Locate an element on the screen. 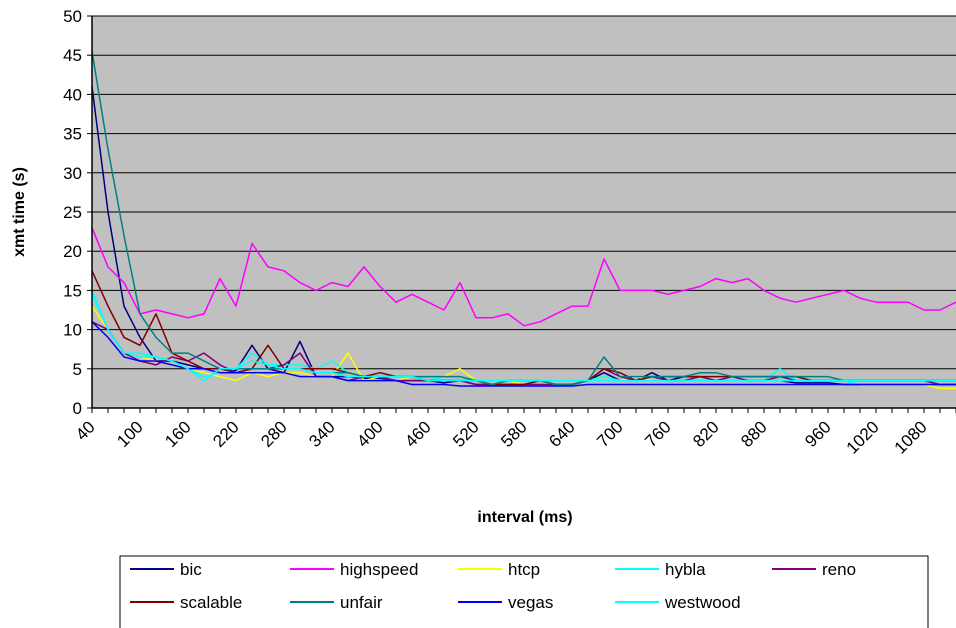  legend-label: htcp is located at coordinates (524, 569).